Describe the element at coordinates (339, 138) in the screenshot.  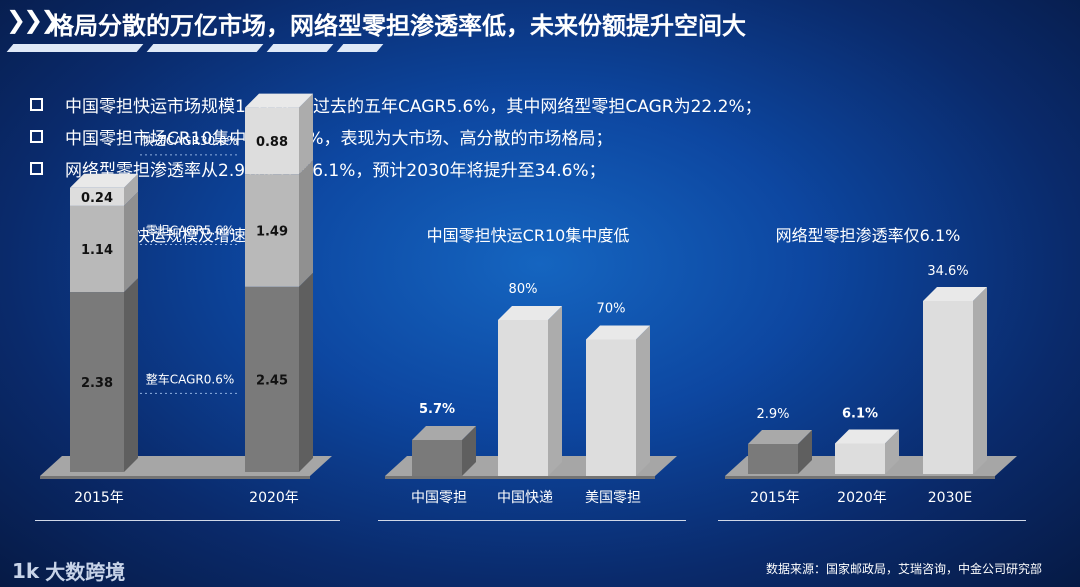
I see `bullet-text: 中国零担市场CR10集中度仅5.7%，表现为大市场、高分散的市场格局；` at that location.